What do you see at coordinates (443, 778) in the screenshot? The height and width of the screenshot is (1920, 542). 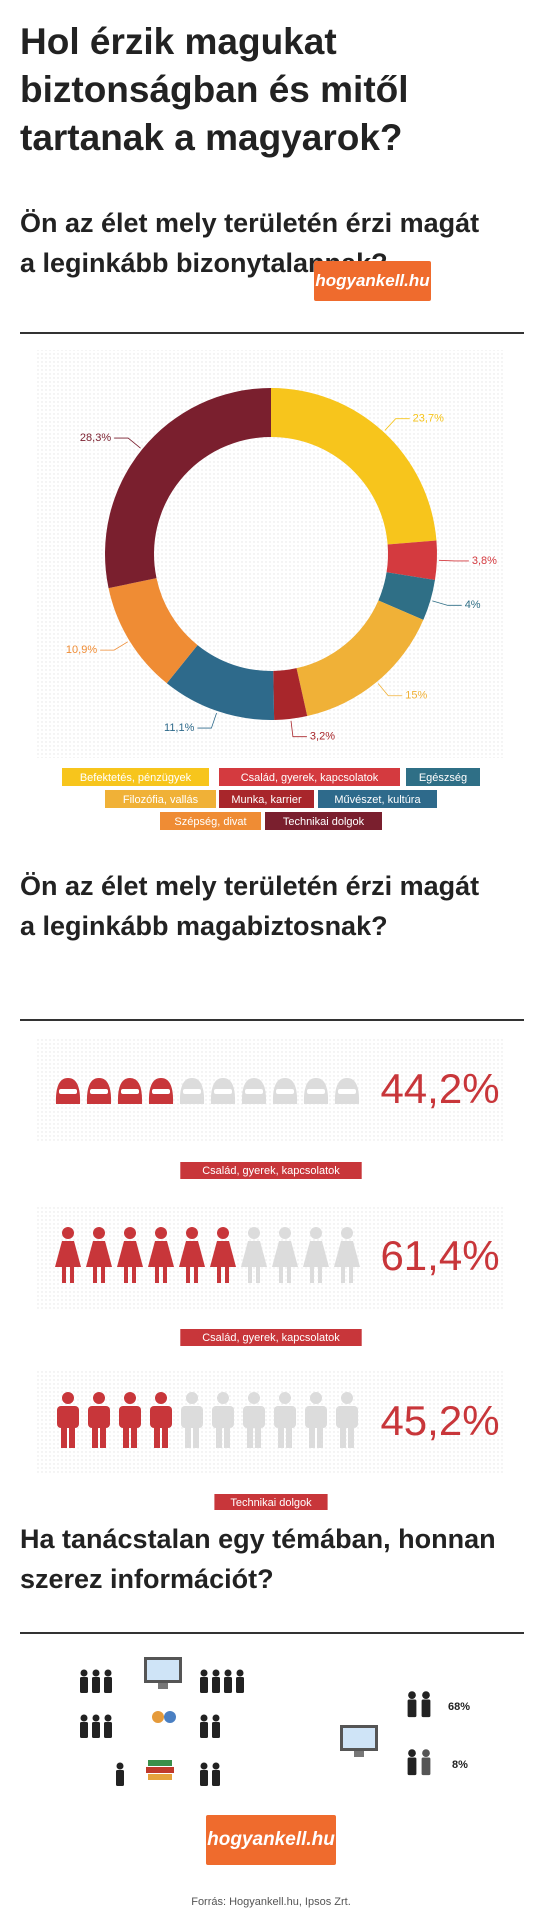 I see `legend-label: Egészség` at bounding box center [443, 778].